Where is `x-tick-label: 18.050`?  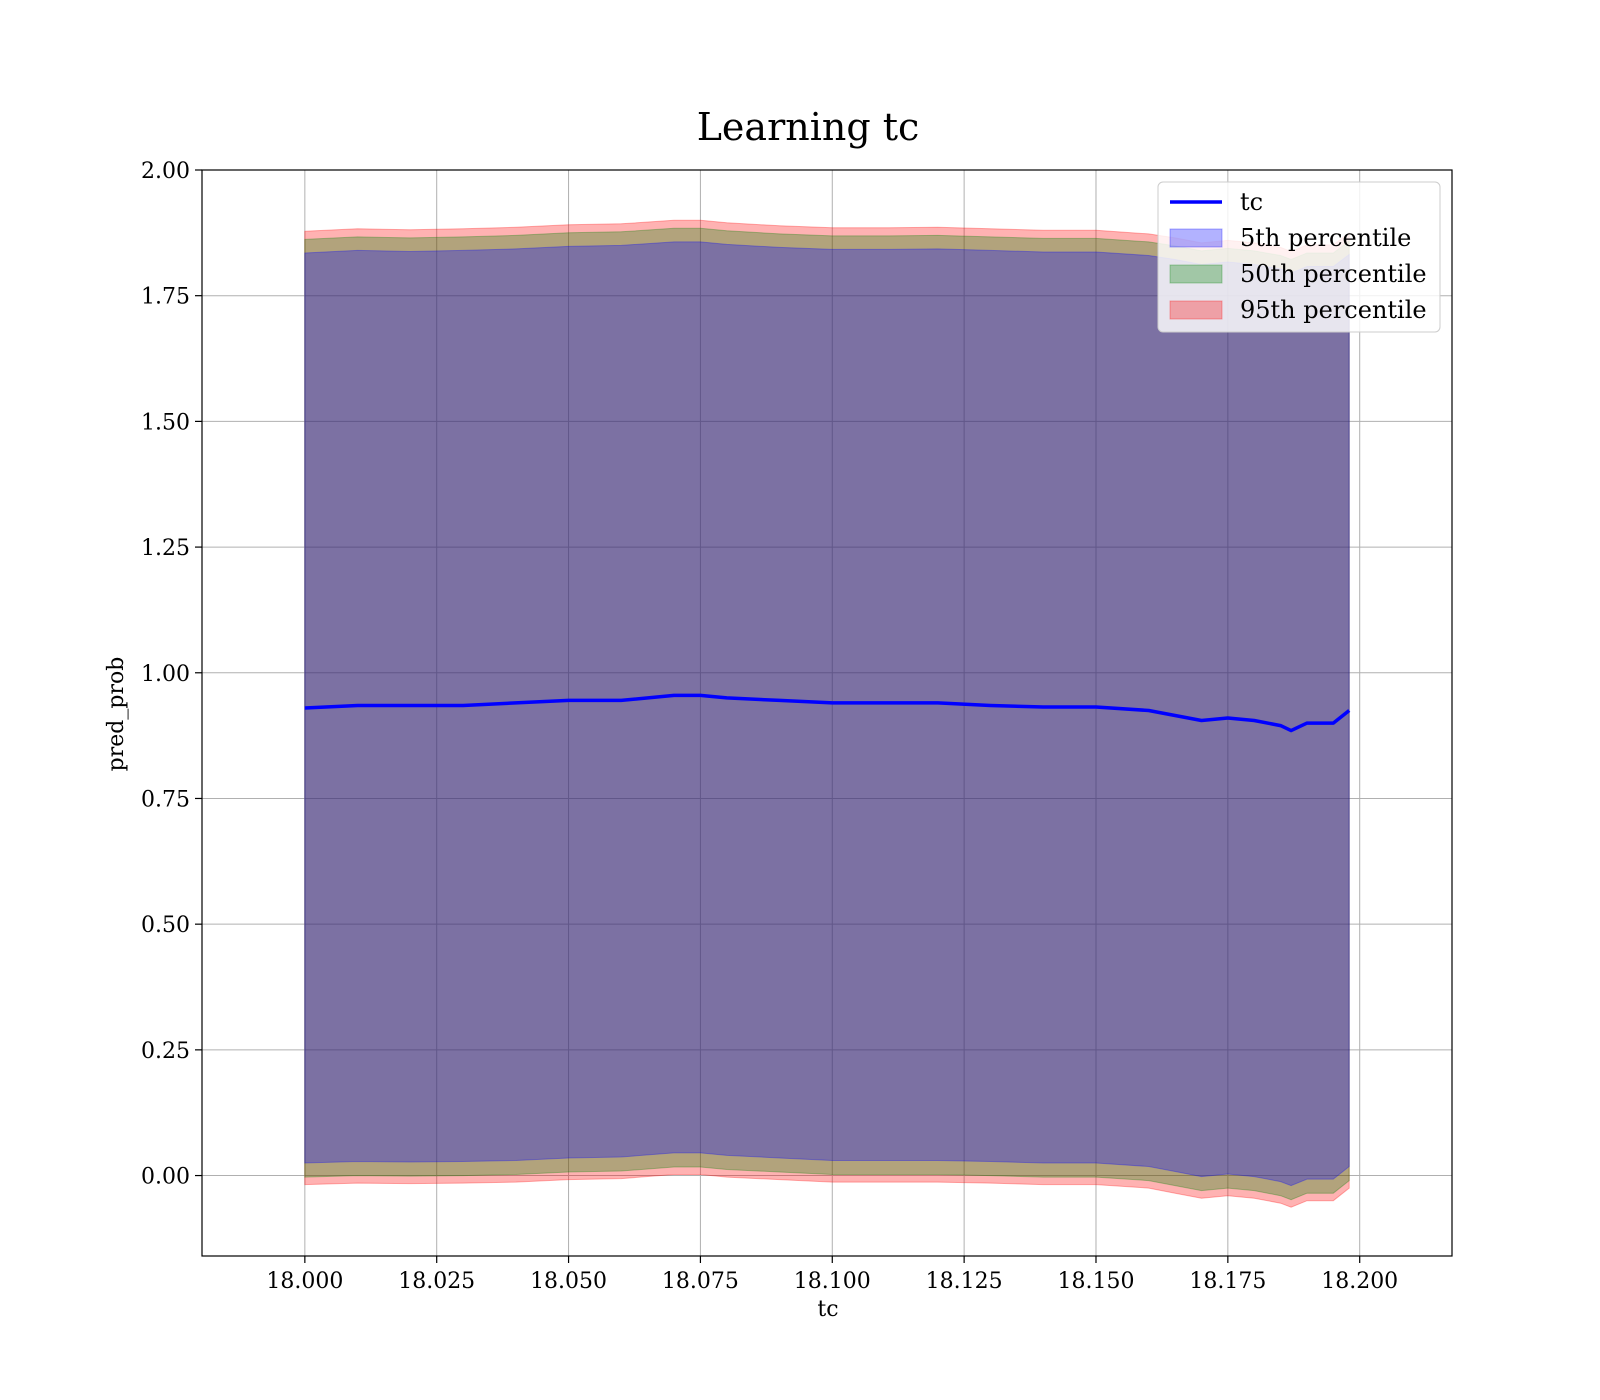 x-tick-label: 18.050 is located at coordinates (568, 1281).